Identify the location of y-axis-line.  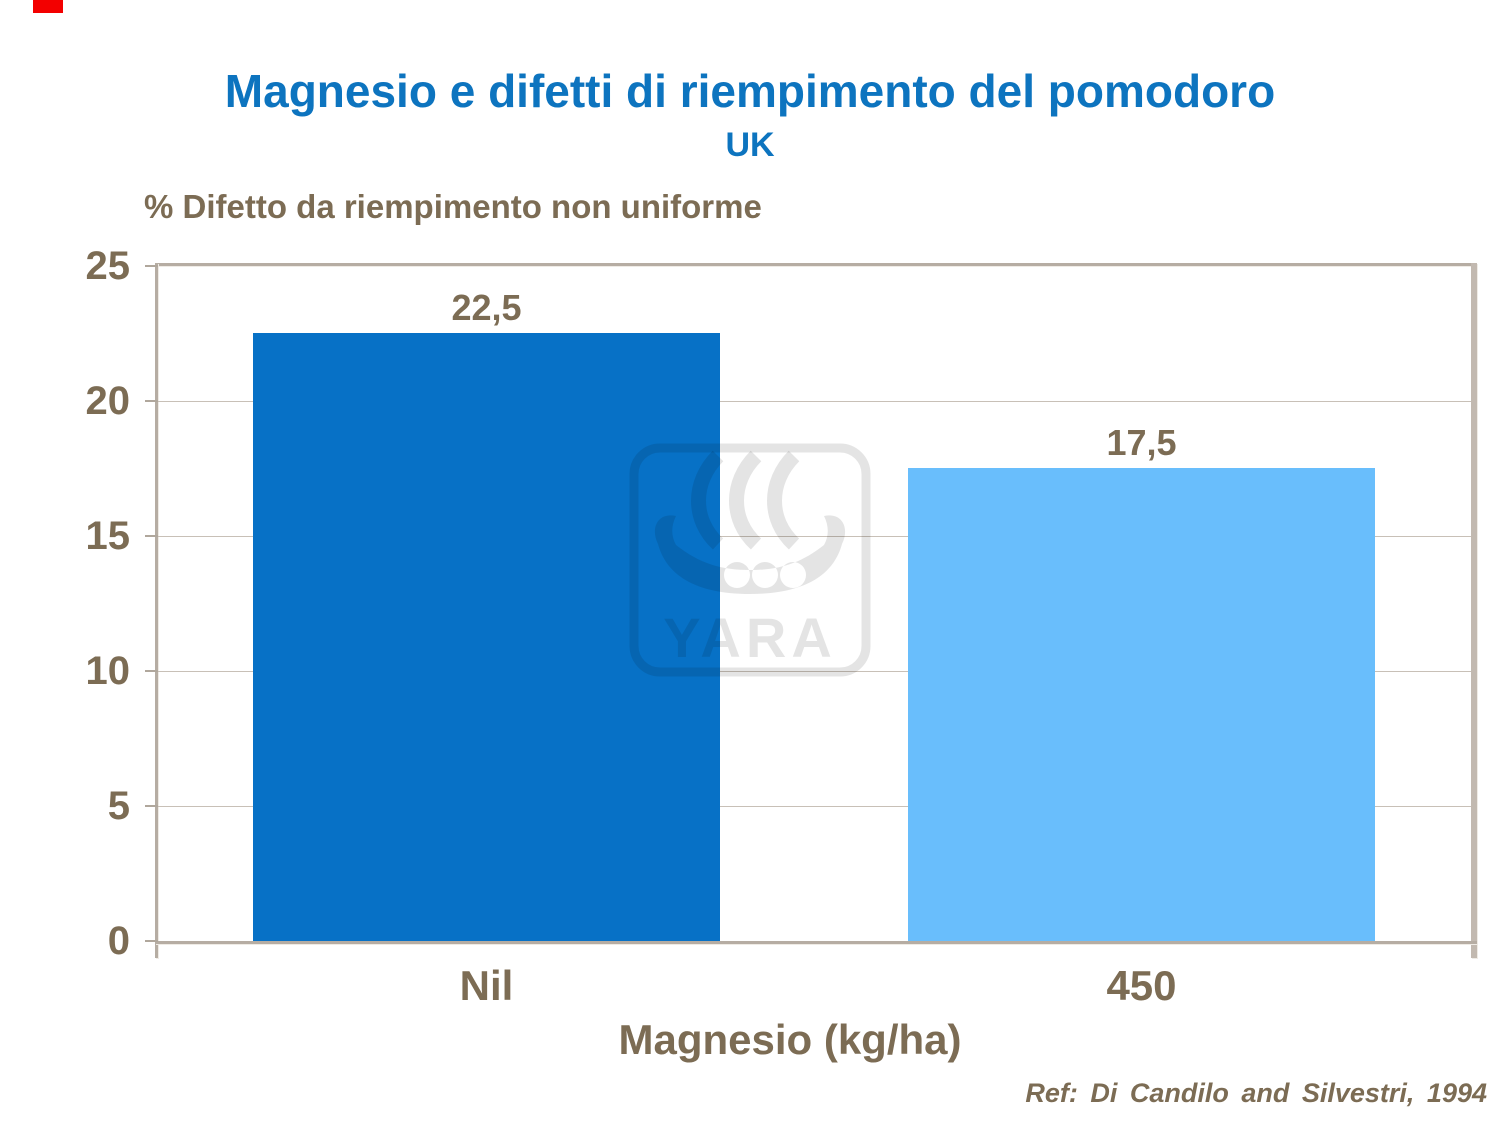
(156, 610).